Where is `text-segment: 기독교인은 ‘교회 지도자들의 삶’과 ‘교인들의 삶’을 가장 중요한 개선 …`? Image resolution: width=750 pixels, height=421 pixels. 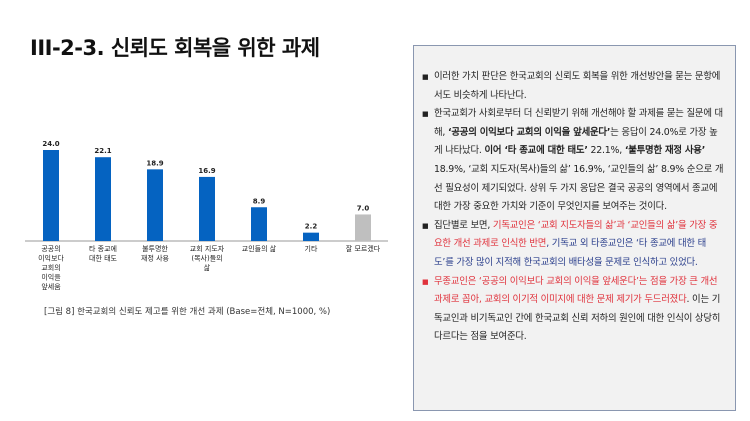 text-segment: 기독교인은 ‘교회 지도자들의 삶’과 ‘교인들의 삶’을 가장 중요한 개선 … is located at coordinates (576, 234).